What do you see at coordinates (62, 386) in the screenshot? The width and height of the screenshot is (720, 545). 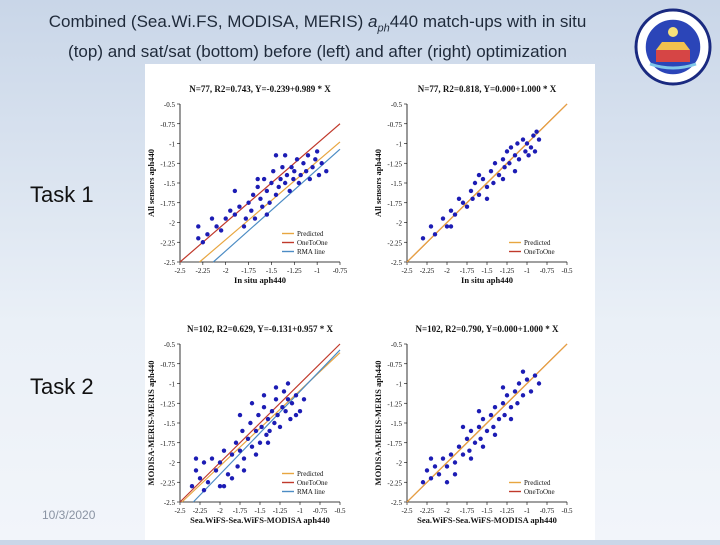 I see `task-2-label: Task 2` at bounding box center [62, 386].